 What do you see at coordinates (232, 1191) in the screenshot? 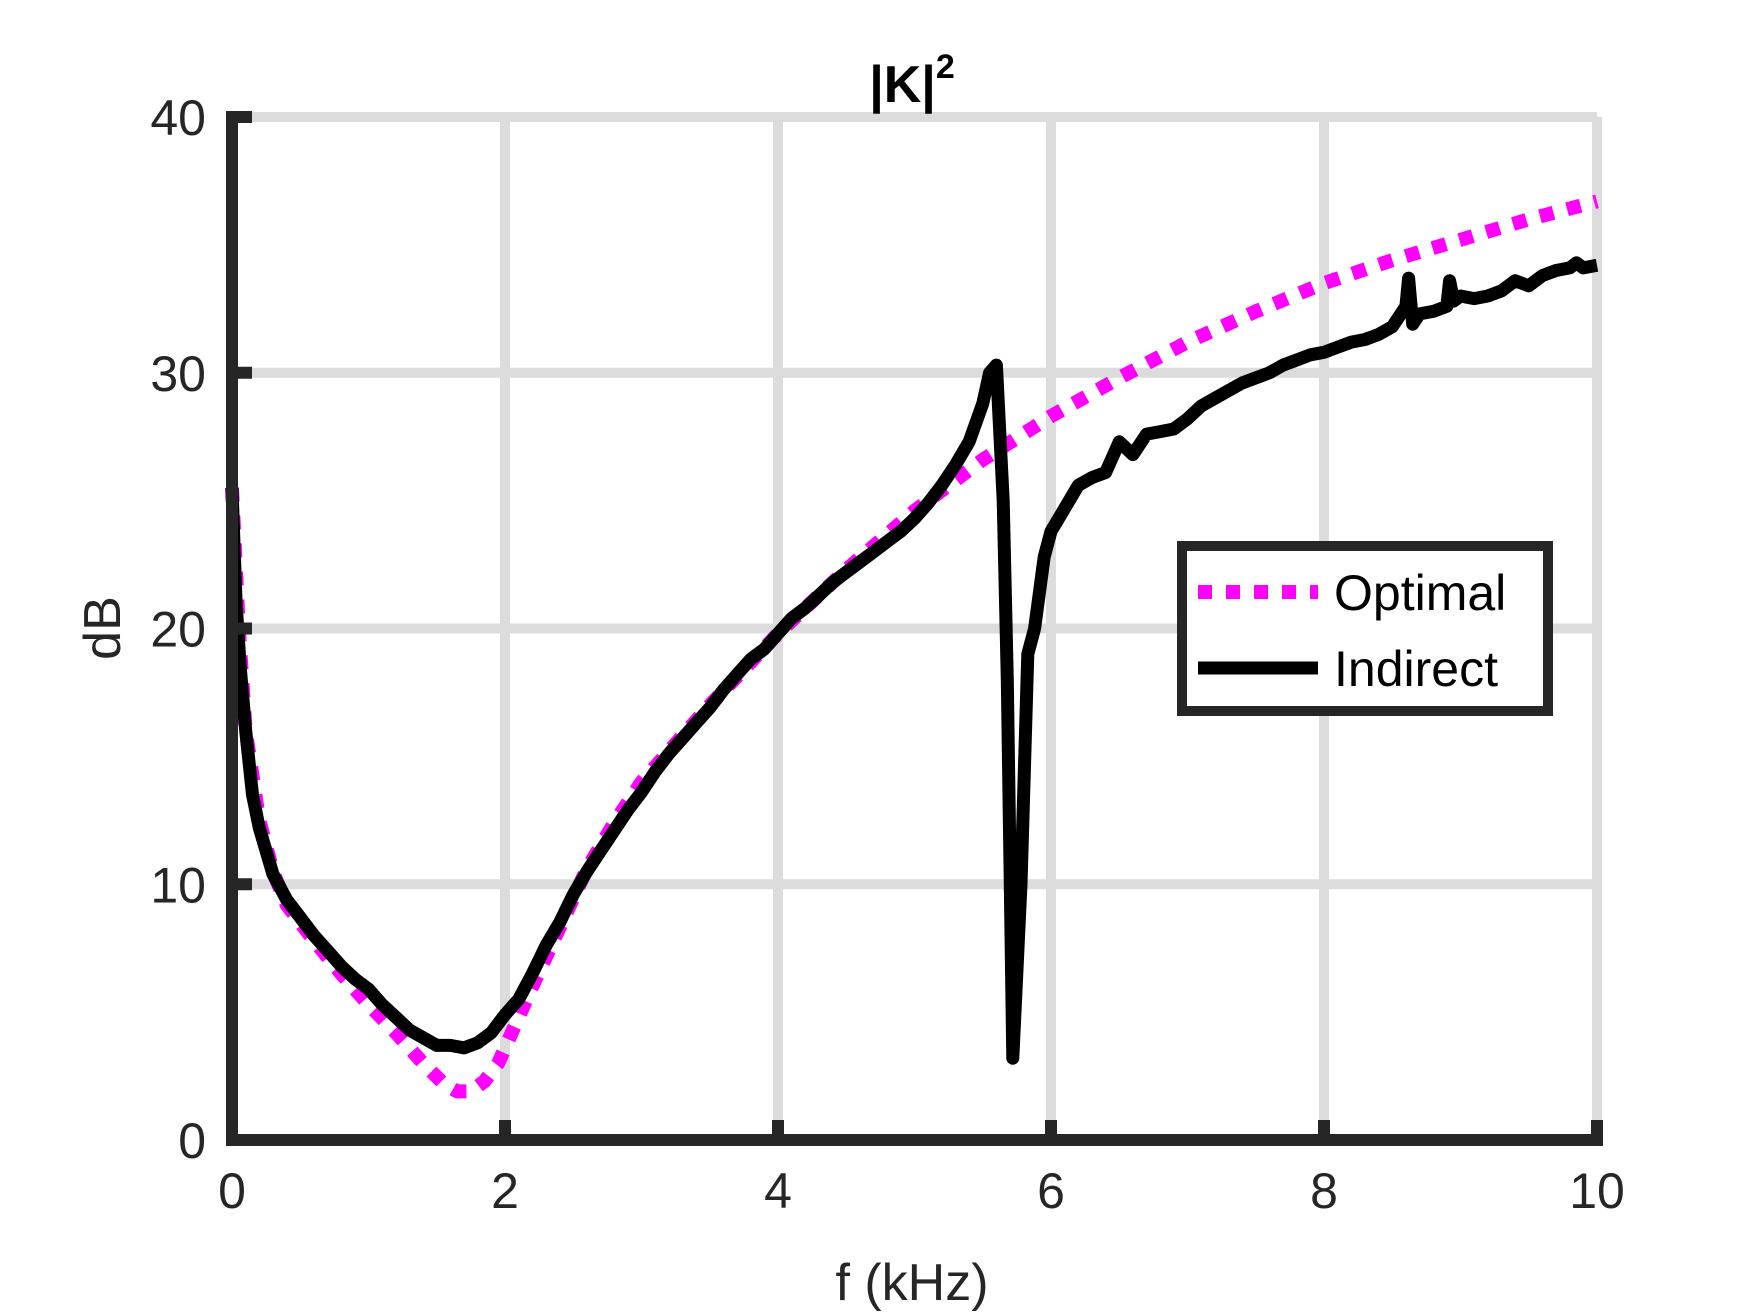
I see `x-tick-label-0: 0` at bounding box center [232, 1191].